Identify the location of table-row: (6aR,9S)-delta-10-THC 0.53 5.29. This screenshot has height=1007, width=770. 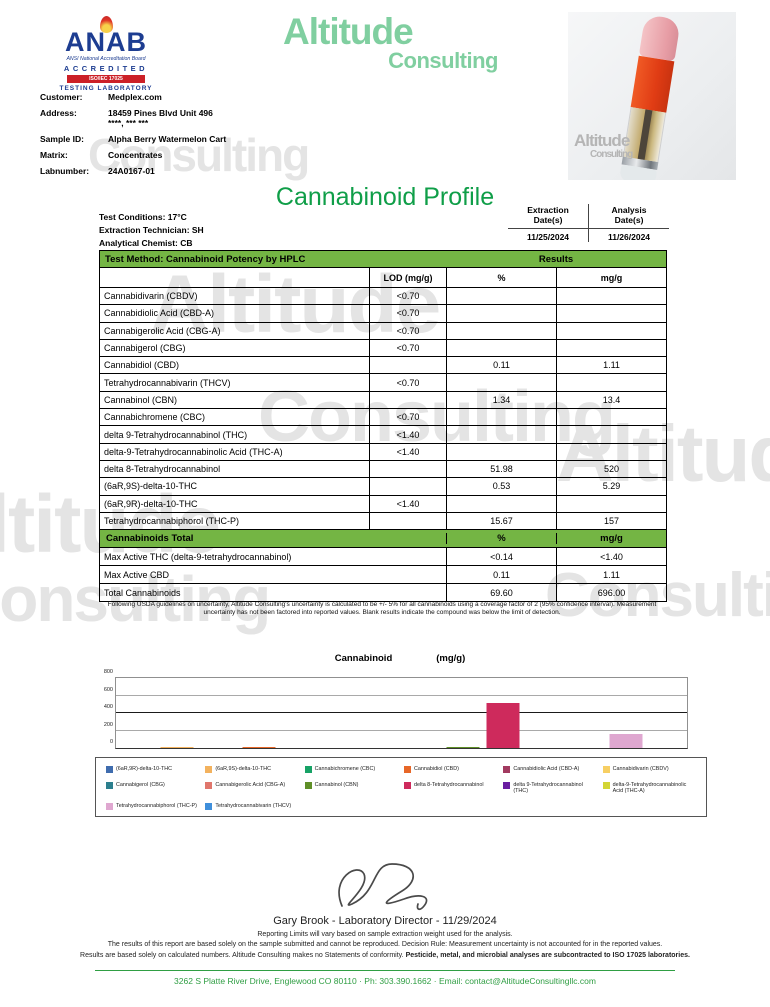
(383, 486).